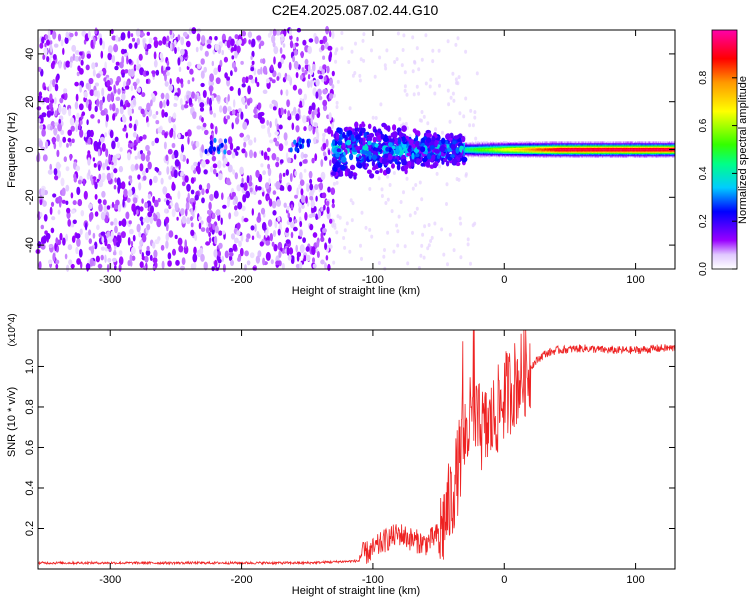 The image size is (750, 600). Describe the element at coordinates (355, 10) in the screenshot. I see `figure-title: C2E4.2025.087.02.44.G10` at that location.